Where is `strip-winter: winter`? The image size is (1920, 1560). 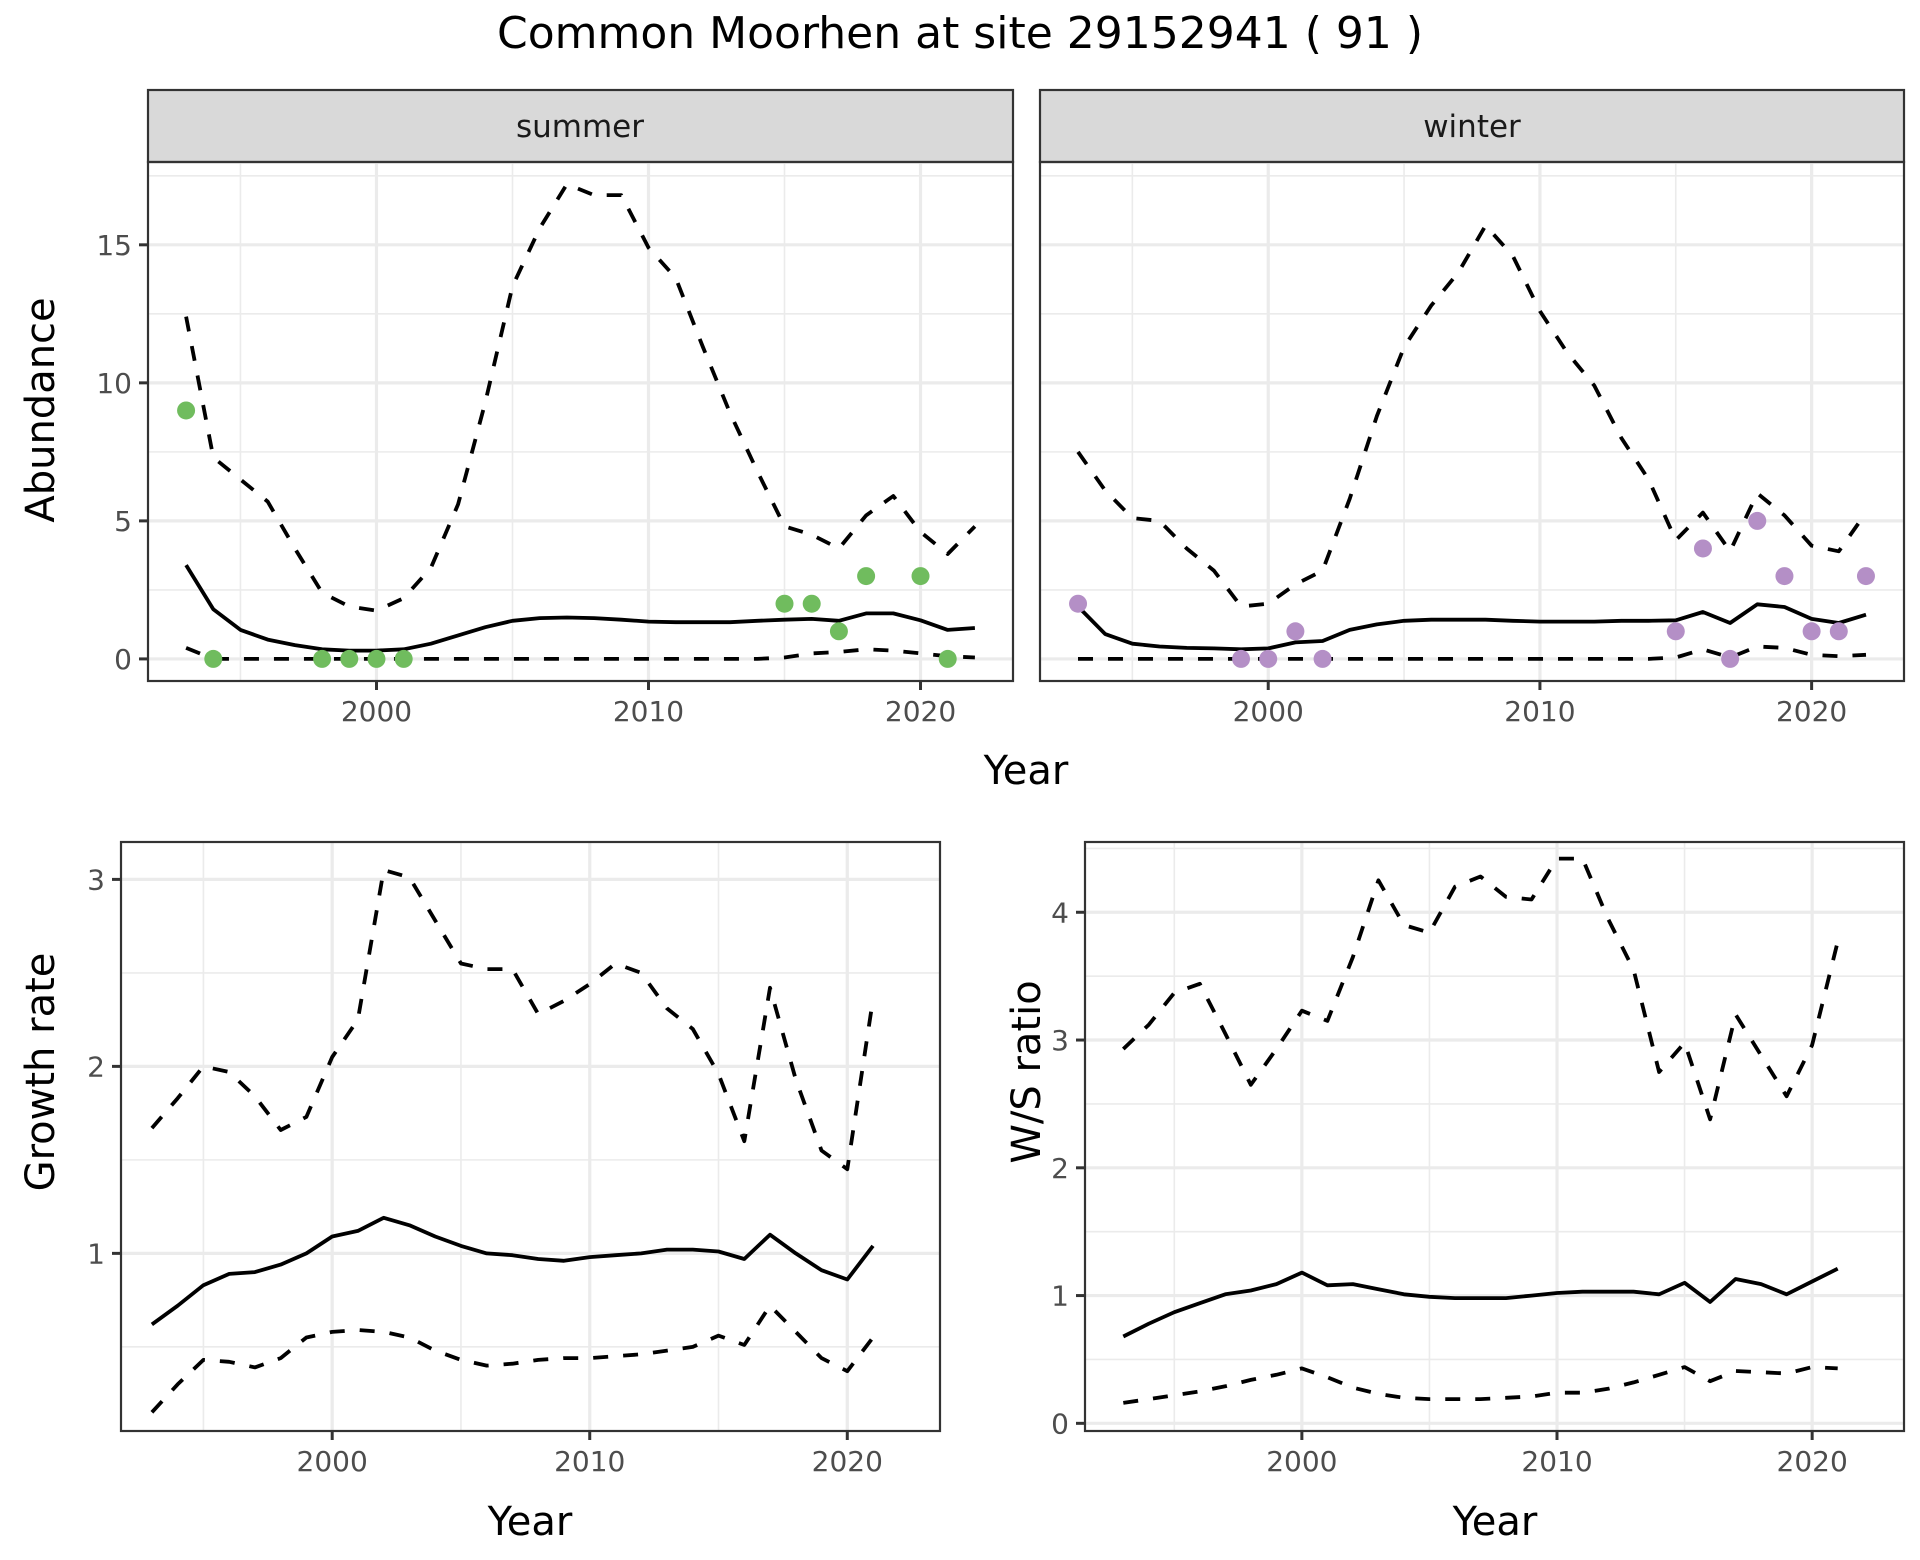
strip-winter: winter is located at coordinates (1472, 126).